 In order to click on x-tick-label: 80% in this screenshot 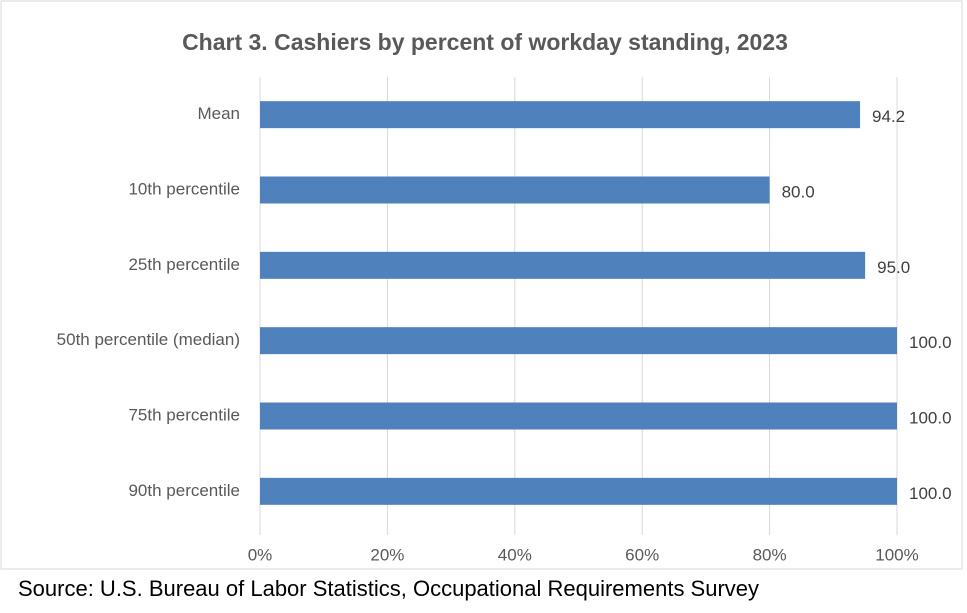, I will do `click(770, 554)`.